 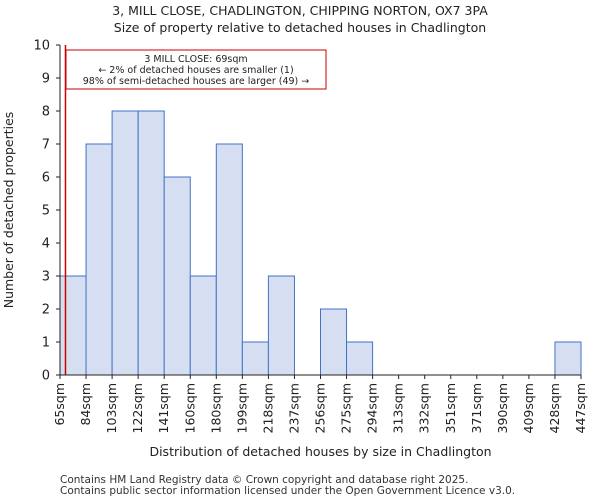 I want to click on x-tick-label: 371sqm, so click(x=476, y=408).